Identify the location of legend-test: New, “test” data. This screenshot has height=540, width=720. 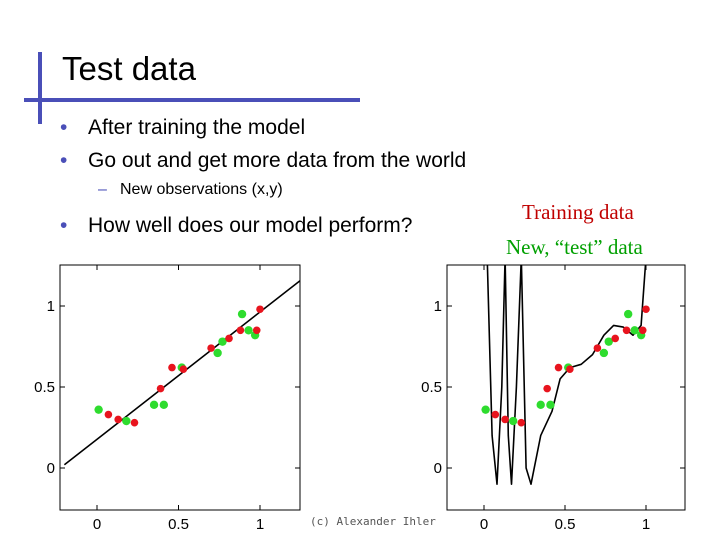
(574, 247).